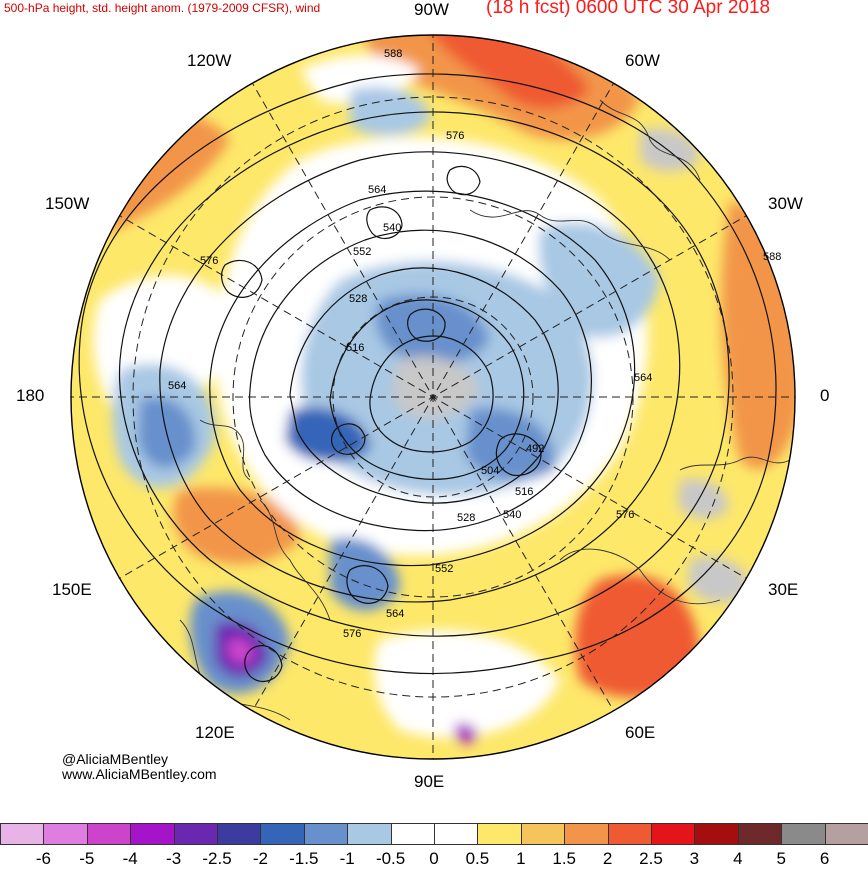 The width and height of the screenshot is (868, 869). What do you see at coordinates (30, 395) in the screenshot?
I see `lon-label-180: 180` at bounding box center [30, 395].